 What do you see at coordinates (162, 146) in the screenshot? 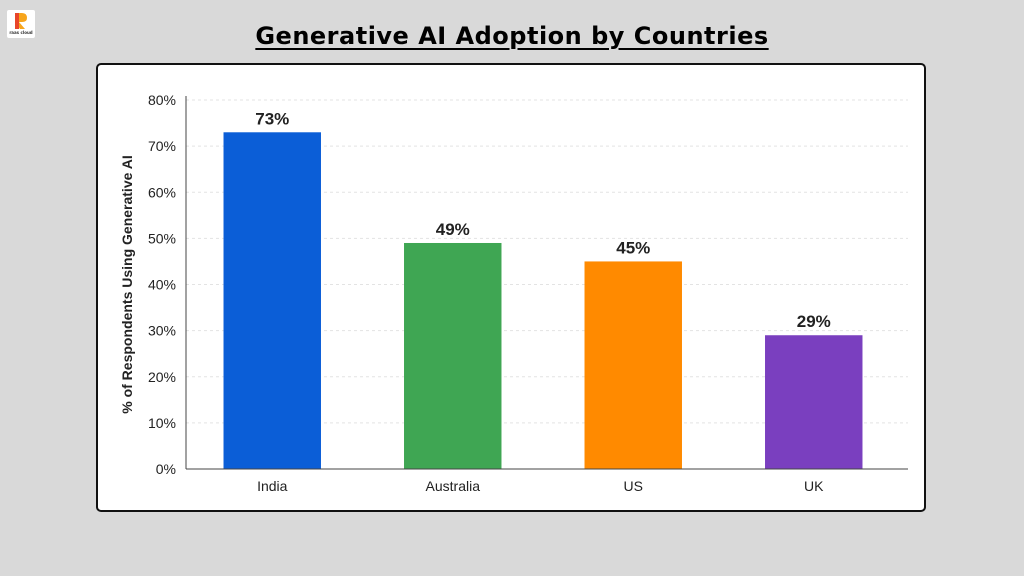
I see `y-tick-label: 70%` at bounding box center [162, 146].